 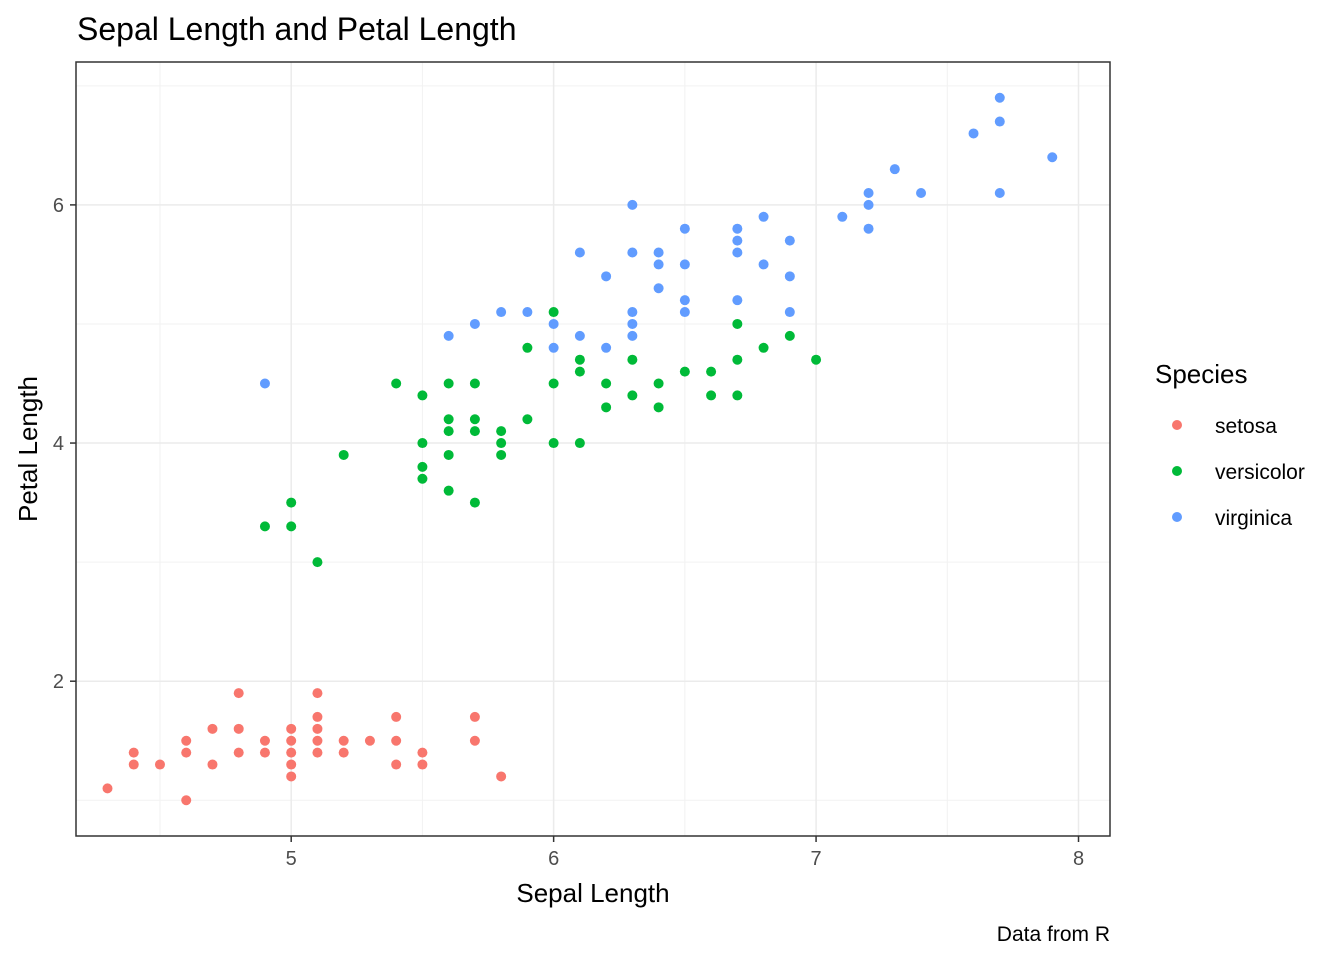 What do you see at coordinates (1201, 374) in the screenshot?
I see `legend-title: Species` at bounding box center [1201, 374].